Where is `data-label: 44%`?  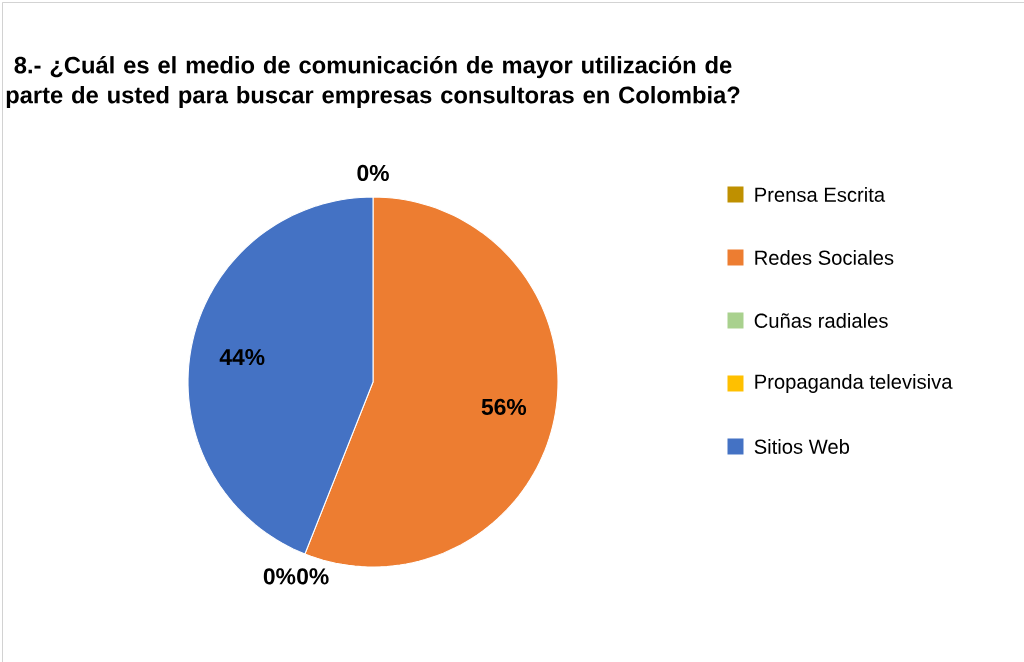 data-label: 44% is located at coordinates (242, 357).